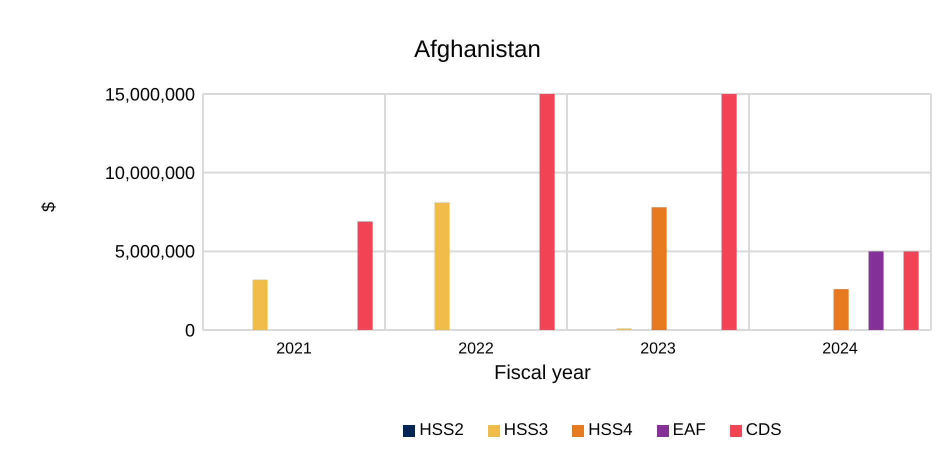  Describe the element at coordinates (658, 349) in the screenshot. I see `x-tick-label: 2023` at that location.